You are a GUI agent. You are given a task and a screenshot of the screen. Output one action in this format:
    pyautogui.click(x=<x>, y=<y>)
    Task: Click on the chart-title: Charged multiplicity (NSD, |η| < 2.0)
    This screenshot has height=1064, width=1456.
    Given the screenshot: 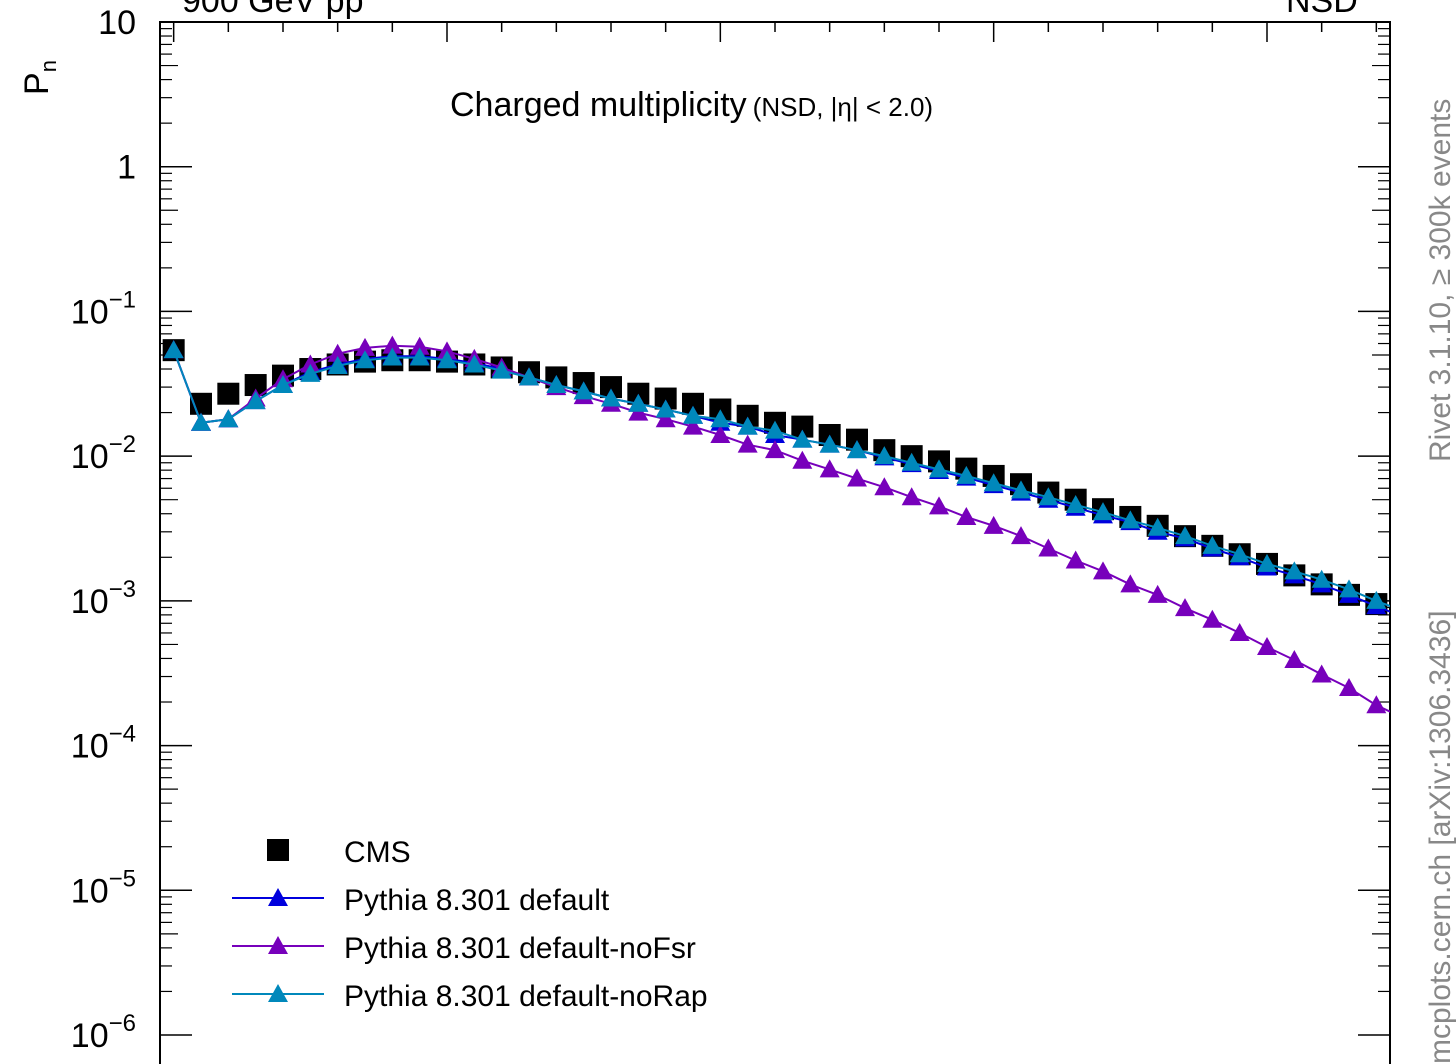 What is the action you would take?
    pyautogui.click(x=691, y=105)
    